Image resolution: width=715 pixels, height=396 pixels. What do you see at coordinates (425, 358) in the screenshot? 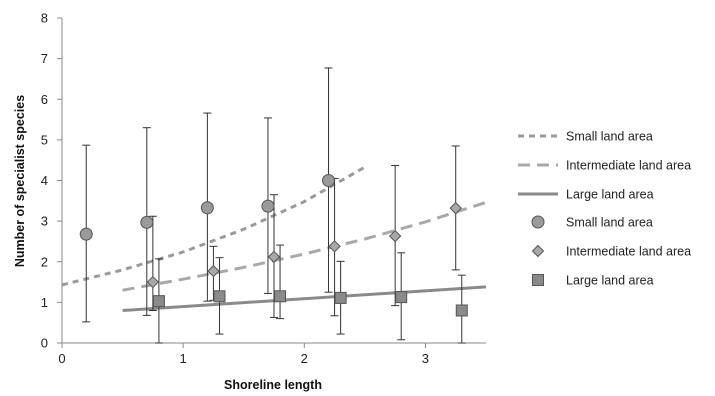
I see `x-tick-label: 3` at bounding box center [425, 358].